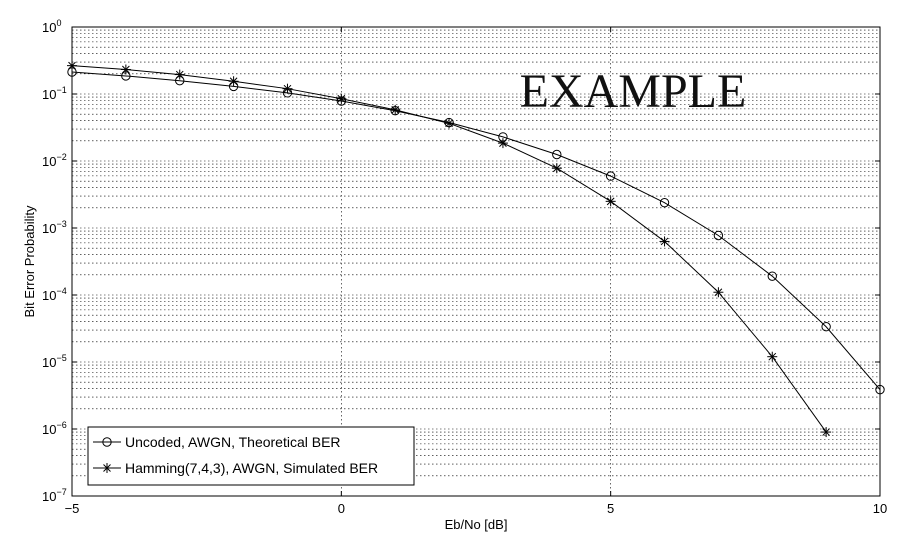 The height and width of the screenshot is (549, 909). I want to click on x-tick-label: 5, so click(610, 508).